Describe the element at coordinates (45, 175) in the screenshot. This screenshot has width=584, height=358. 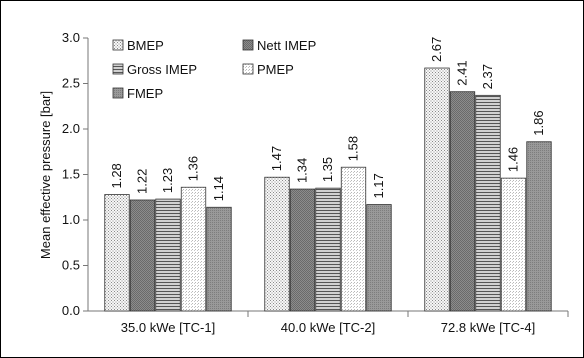
I see `y-axis-title: Mean effective pressure [bar]` at that location.